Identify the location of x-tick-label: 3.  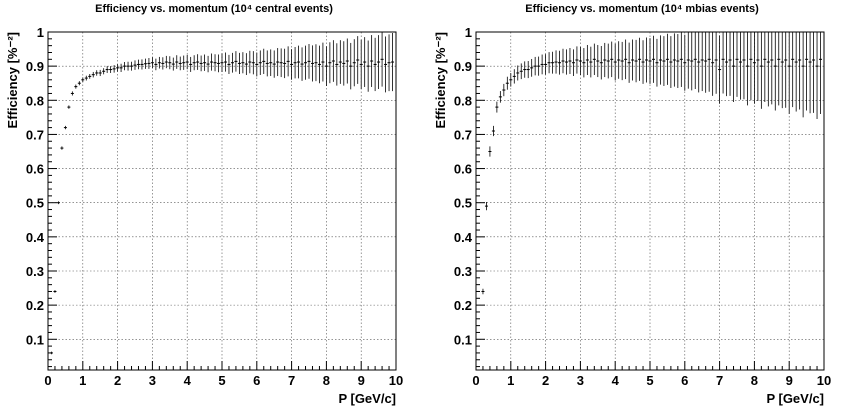
(580, 380).